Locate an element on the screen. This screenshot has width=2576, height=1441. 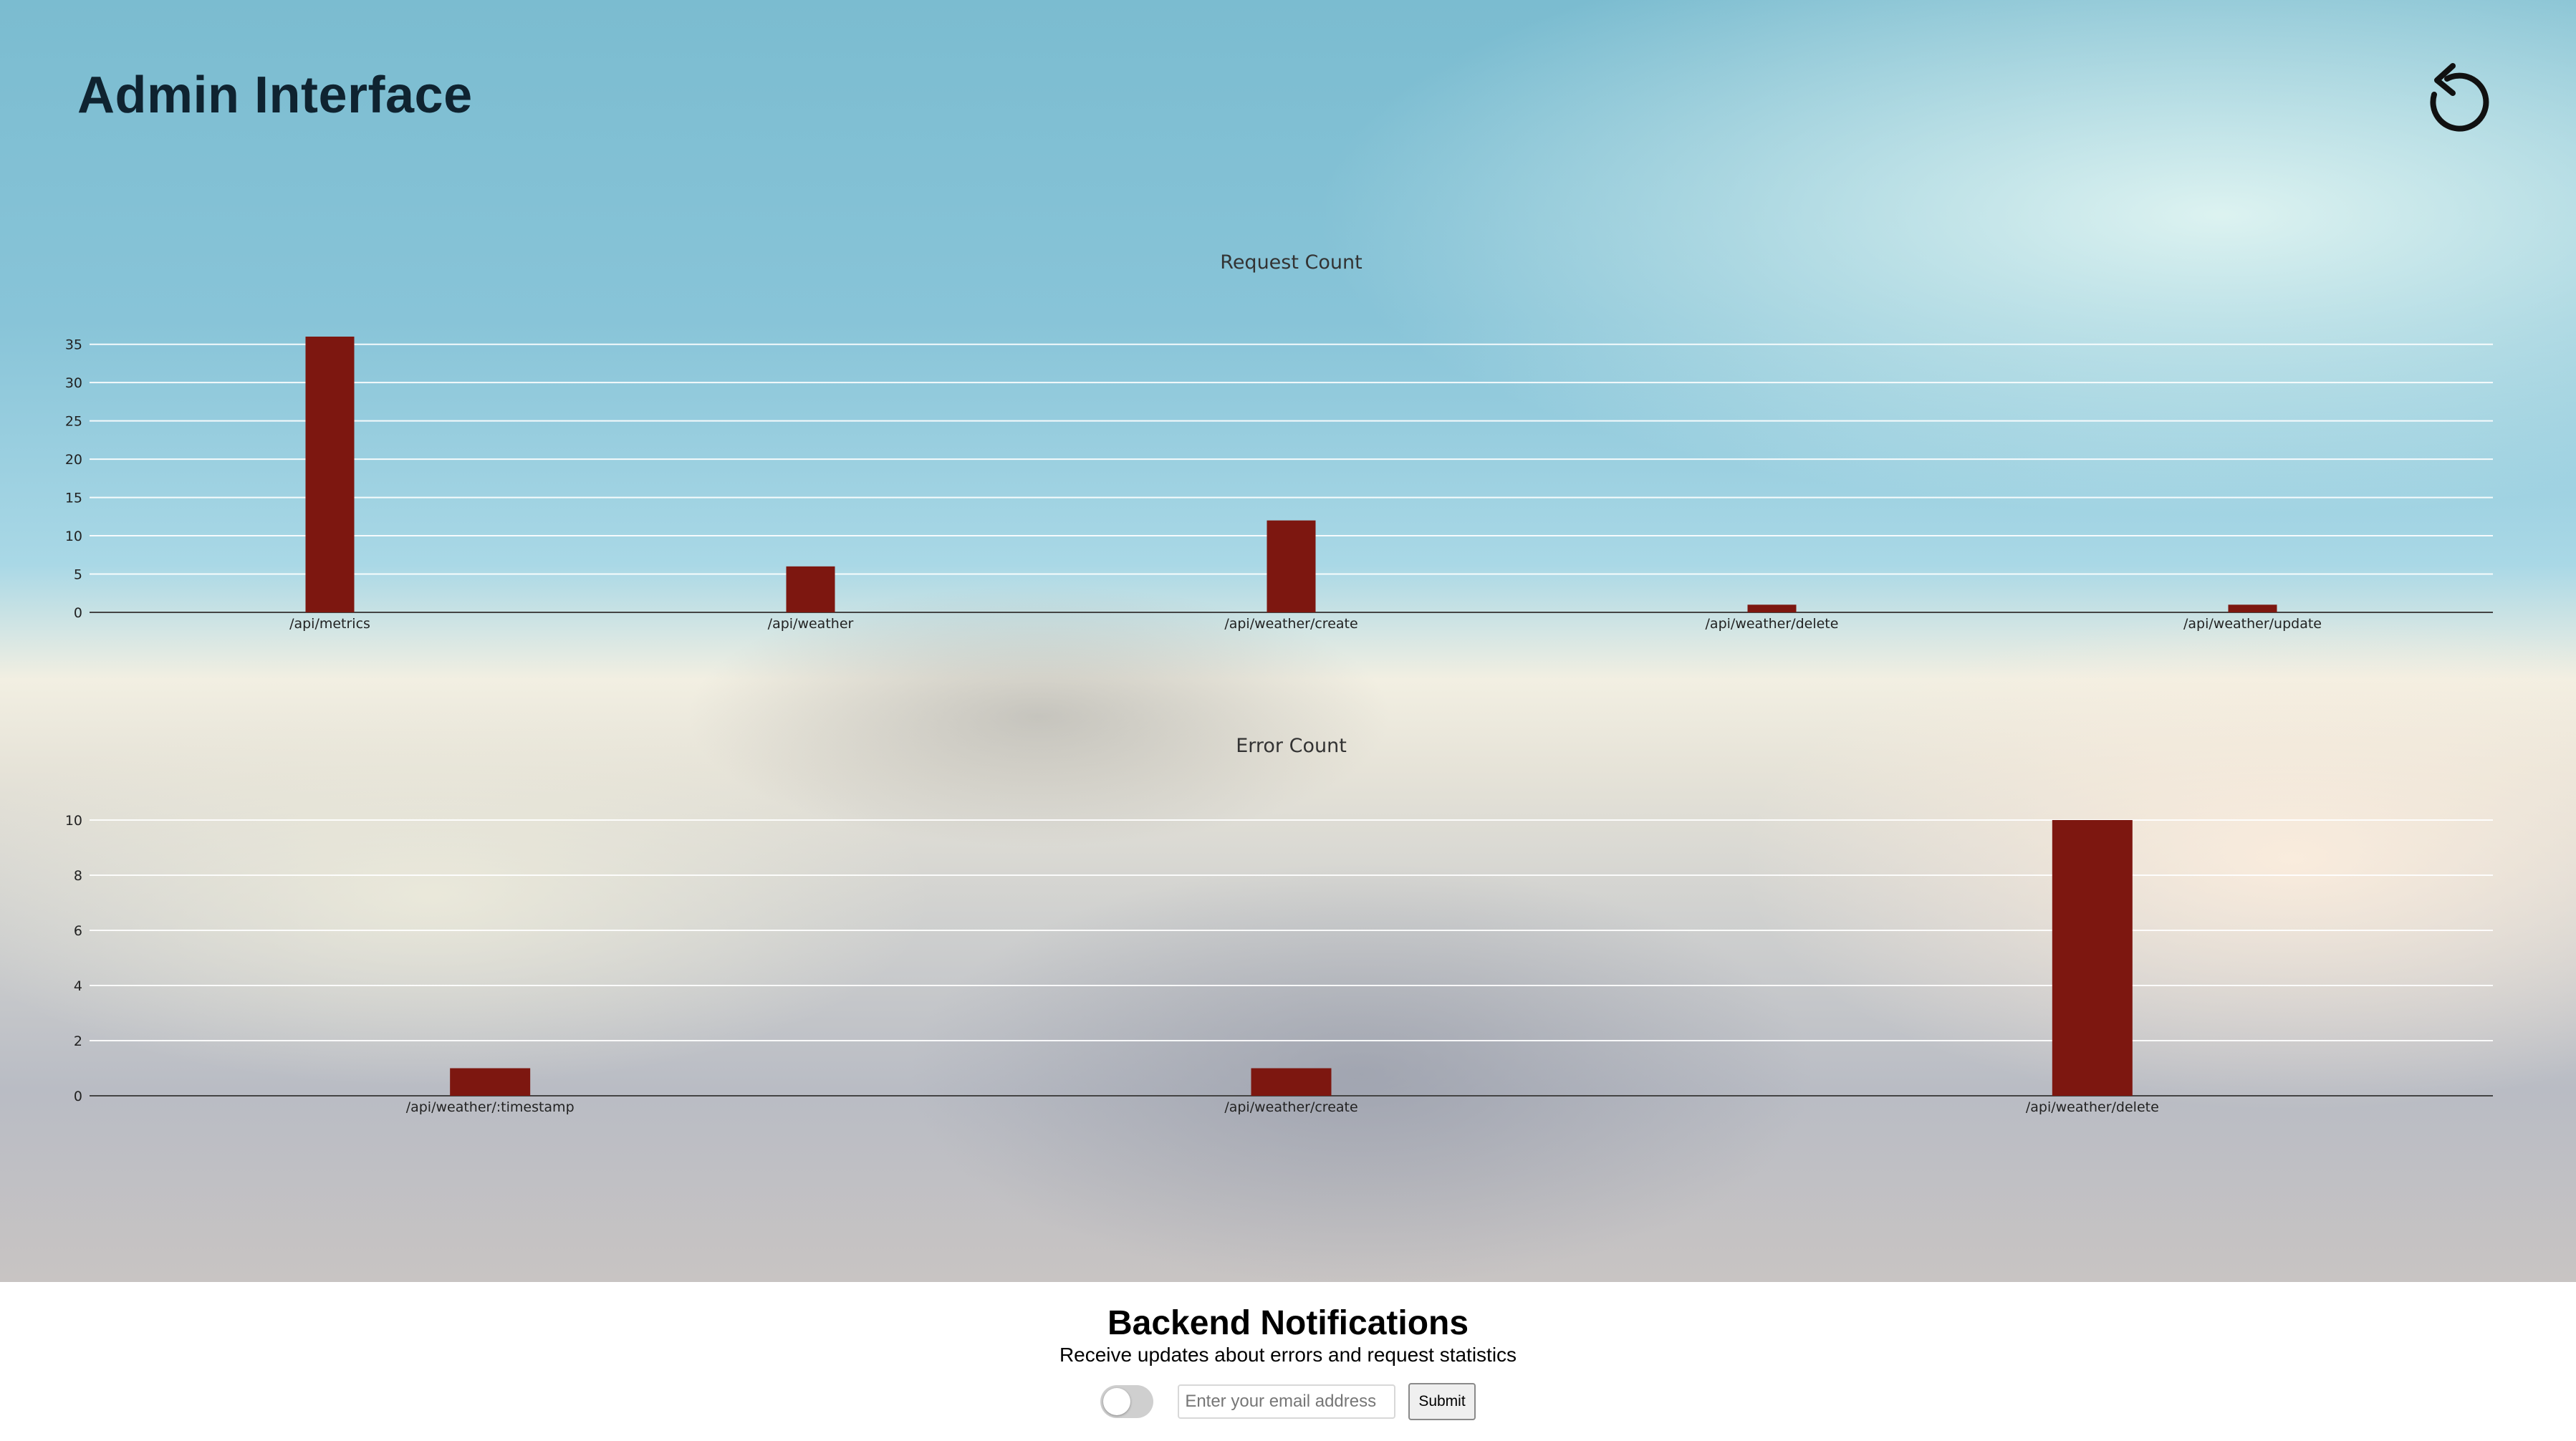
email-input is located at coordinates (1287, 1401).